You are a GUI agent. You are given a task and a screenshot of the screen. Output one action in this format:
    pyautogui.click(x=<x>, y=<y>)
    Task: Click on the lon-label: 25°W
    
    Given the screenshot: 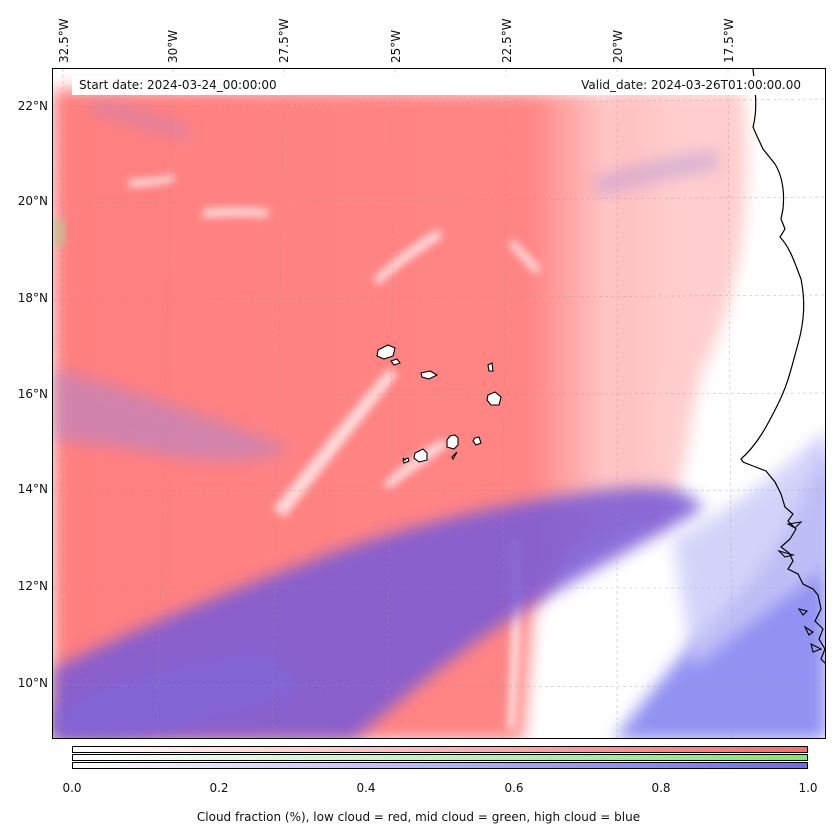 What is the action you would take?
    pyautogui.click(x=396, y=46)
    